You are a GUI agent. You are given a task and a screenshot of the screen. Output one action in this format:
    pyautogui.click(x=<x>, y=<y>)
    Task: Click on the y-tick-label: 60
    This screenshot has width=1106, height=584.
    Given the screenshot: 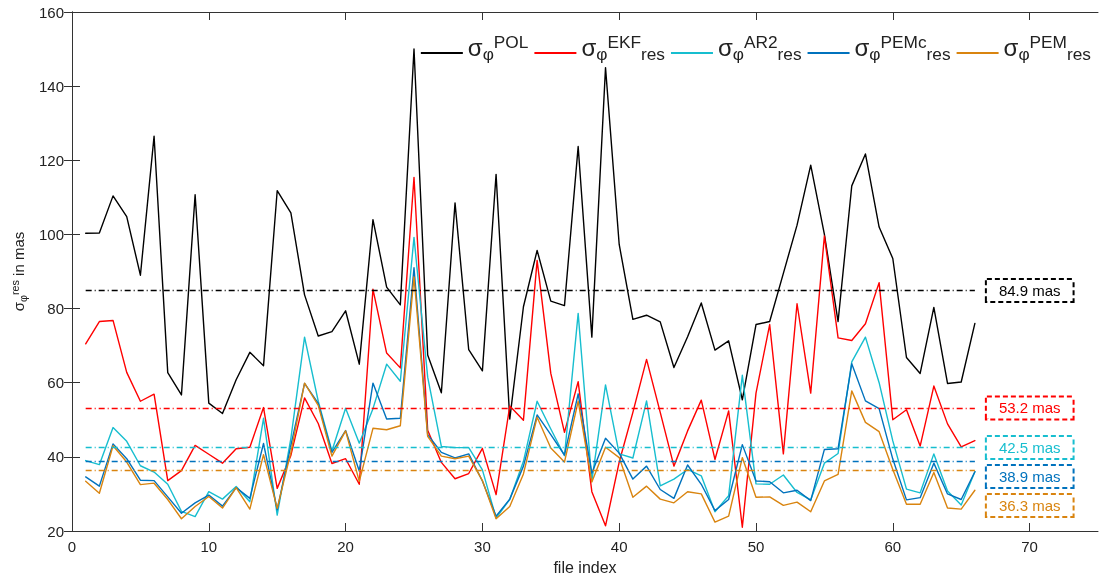 What is the action you would take?
    pyautogui.click(x=55, y=383)
    